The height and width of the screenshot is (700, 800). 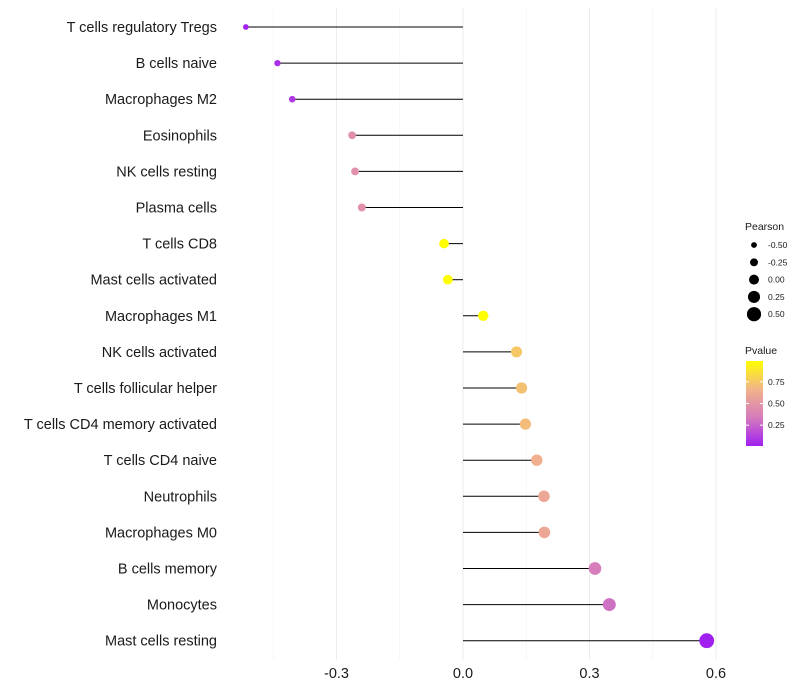 What do you see at coordinates (161, 642) in the screenshot?
I see `y-label: Mast cells resting` at bounding box center [161, 642].